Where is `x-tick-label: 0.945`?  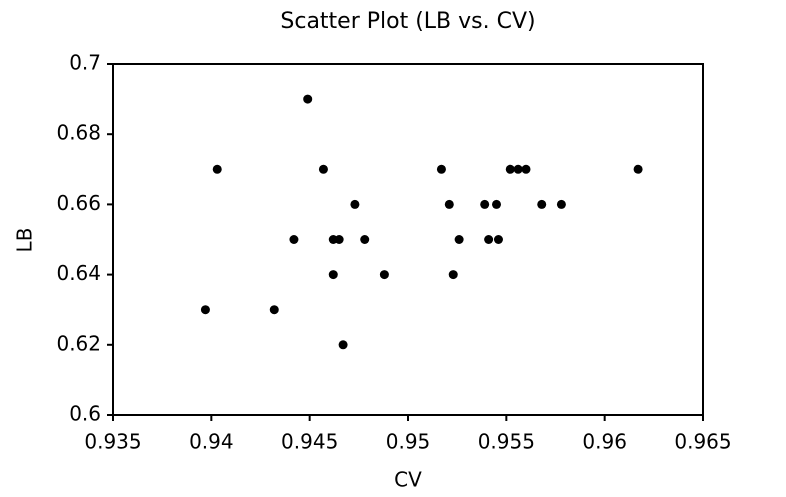
x-tick-label: 0.945 is located at coordinates (309, 442).